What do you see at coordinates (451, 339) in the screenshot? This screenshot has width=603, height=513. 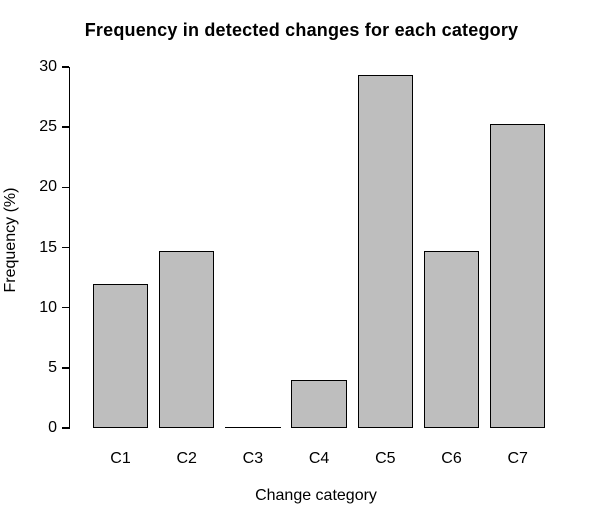 I see `bar-C6` at bounding box center [451, 339].